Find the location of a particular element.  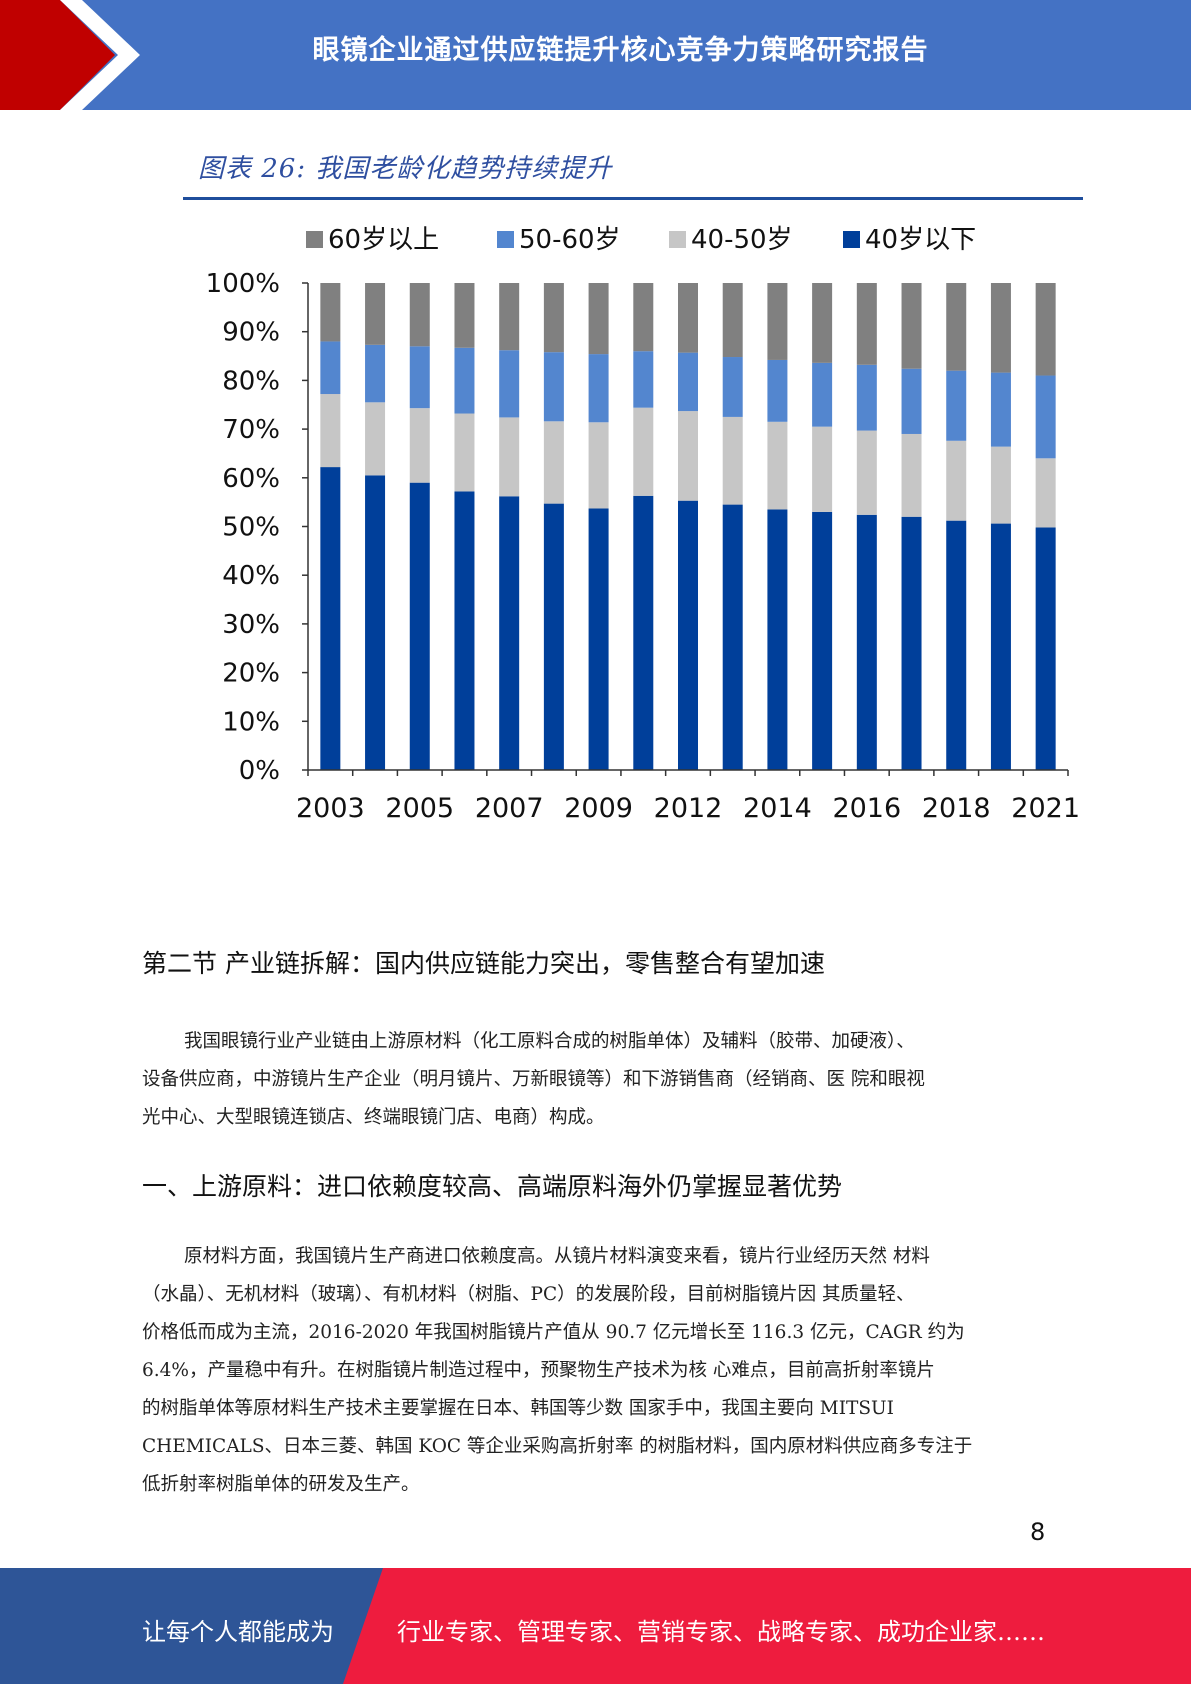

y-tick-label: 20% is located at coordinates (251, 674).